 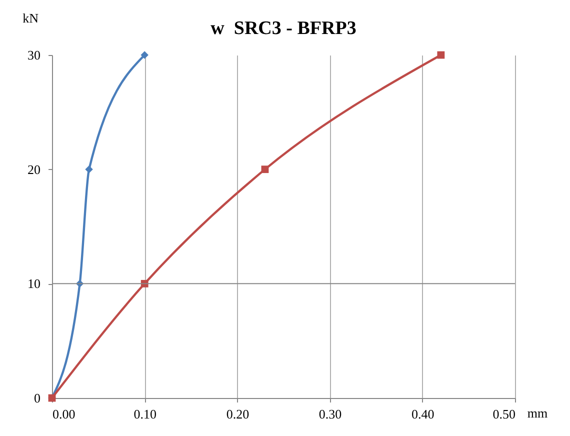 What do you see at coordinates (37, 398) in the screenshot?
I see `y-tick-label: 0` at bounding box center [37, 398].